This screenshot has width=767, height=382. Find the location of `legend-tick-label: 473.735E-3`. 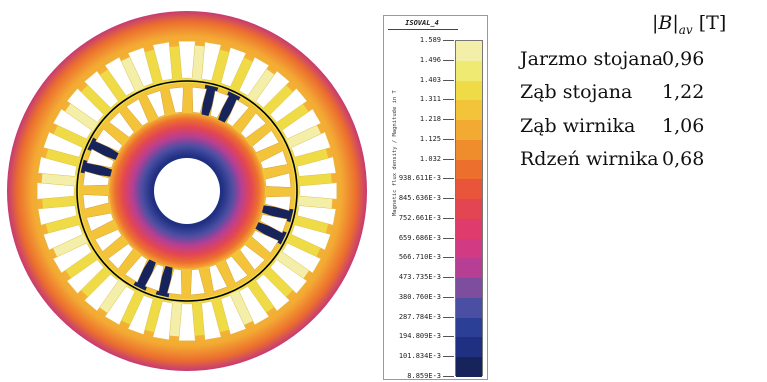

legend-tick-label: 473.735E-3 is located at coordinates (419, 277).